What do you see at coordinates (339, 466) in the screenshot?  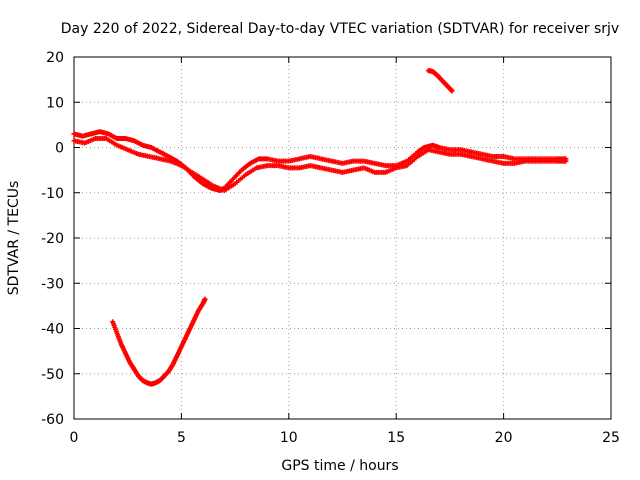 I see `x-axis-label: GPS time / hours` at bounding box center [339, 466].